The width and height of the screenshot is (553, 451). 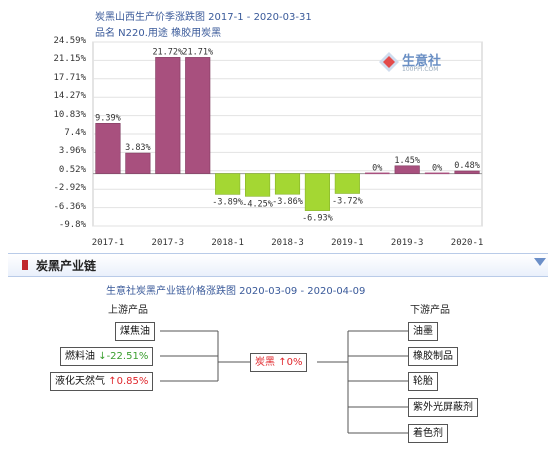 I want to click on data-label: 3.83%, so click(x=138, y=148).